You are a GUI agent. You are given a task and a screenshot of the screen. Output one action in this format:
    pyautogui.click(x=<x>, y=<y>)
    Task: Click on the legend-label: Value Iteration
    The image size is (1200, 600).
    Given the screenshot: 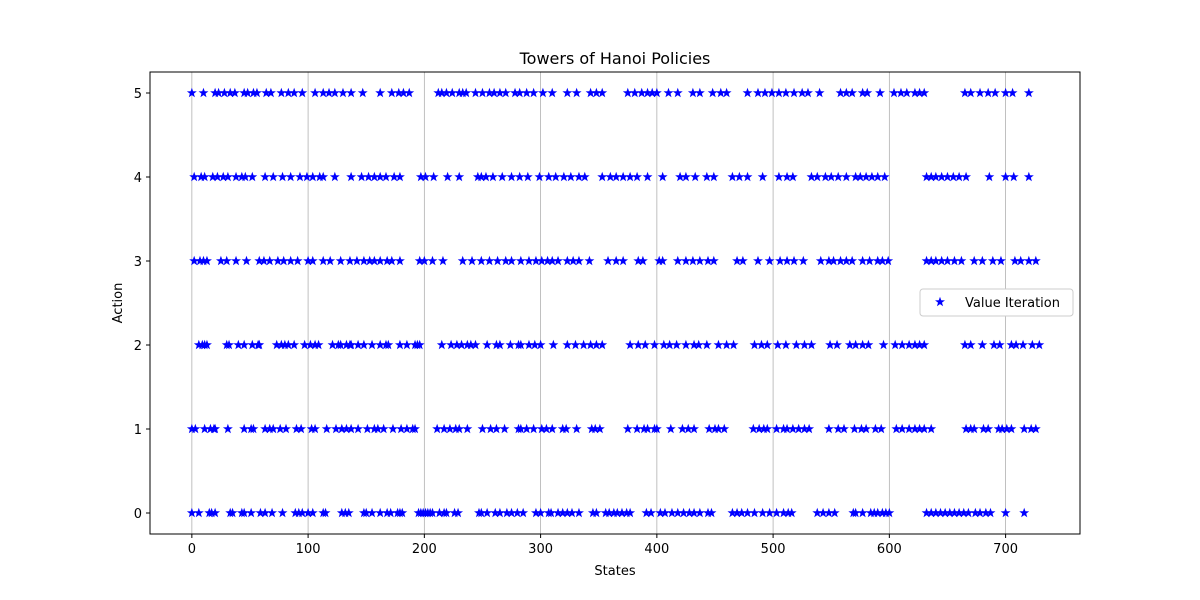 What is the action you would take?
    pyautogui.click(x=1012, y=303)
    